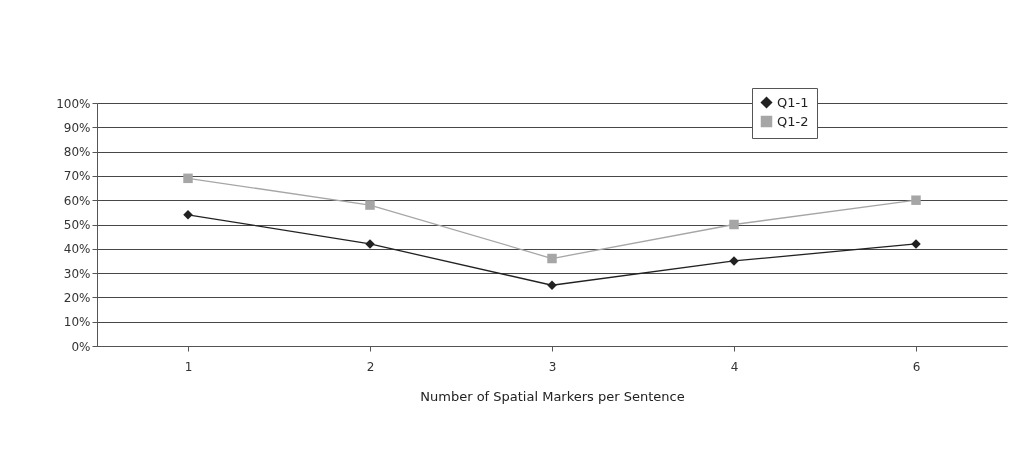 This screenshot has width=1035, height=452. I want to click on legend-label: Q1-2, so click(793, 121).